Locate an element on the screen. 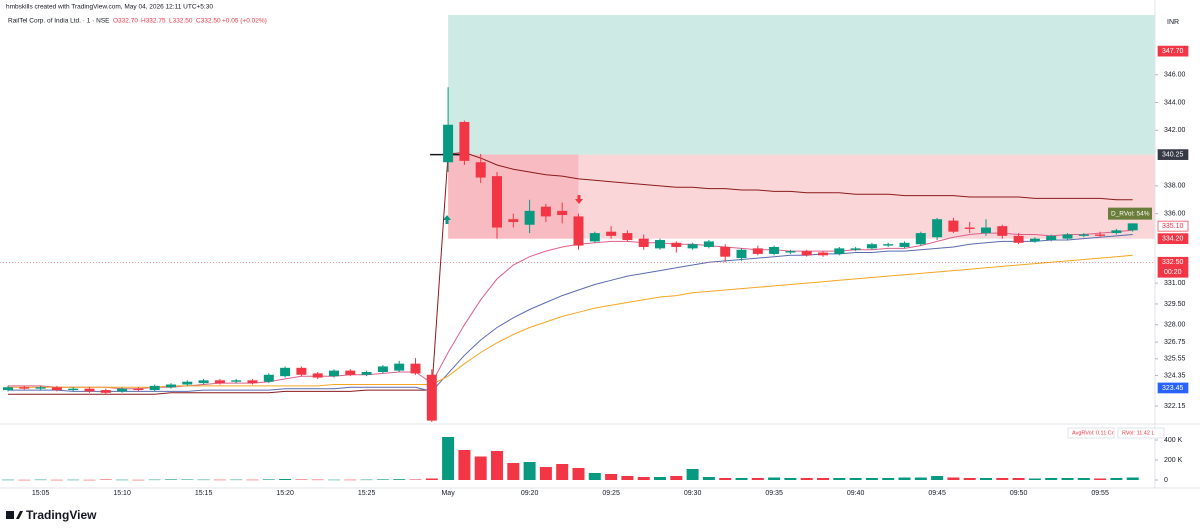  x-tick-label: 15:25 is located at coordinates (367, 493).